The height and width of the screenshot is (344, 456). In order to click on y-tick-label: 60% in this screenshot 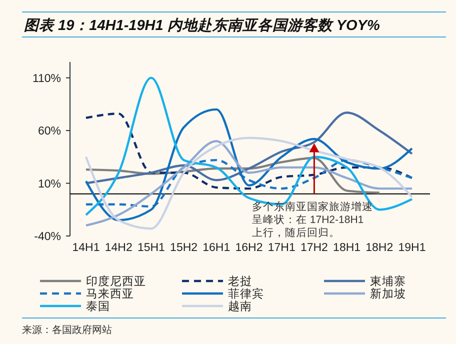, I will do `click(49, 132)`.